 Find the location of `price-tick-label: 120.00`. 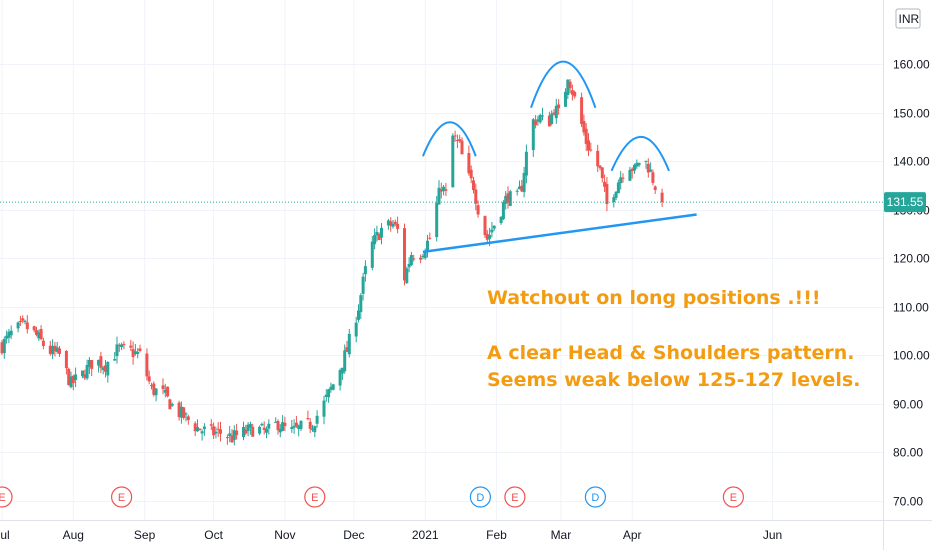

price-tick-label: 120.00 is located at coordinates (911, 259).